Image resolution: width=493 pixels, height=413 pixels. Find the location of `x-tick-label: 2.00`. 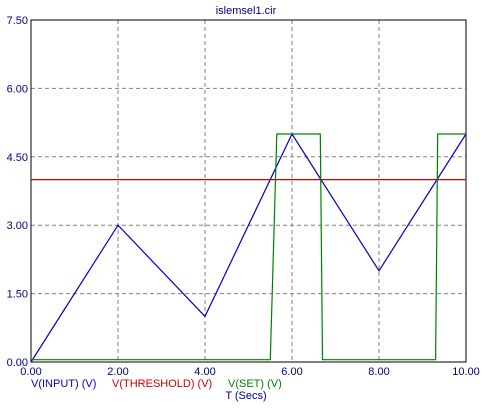

x-tick-label: 2.00 is located at coordinates (117, 372).